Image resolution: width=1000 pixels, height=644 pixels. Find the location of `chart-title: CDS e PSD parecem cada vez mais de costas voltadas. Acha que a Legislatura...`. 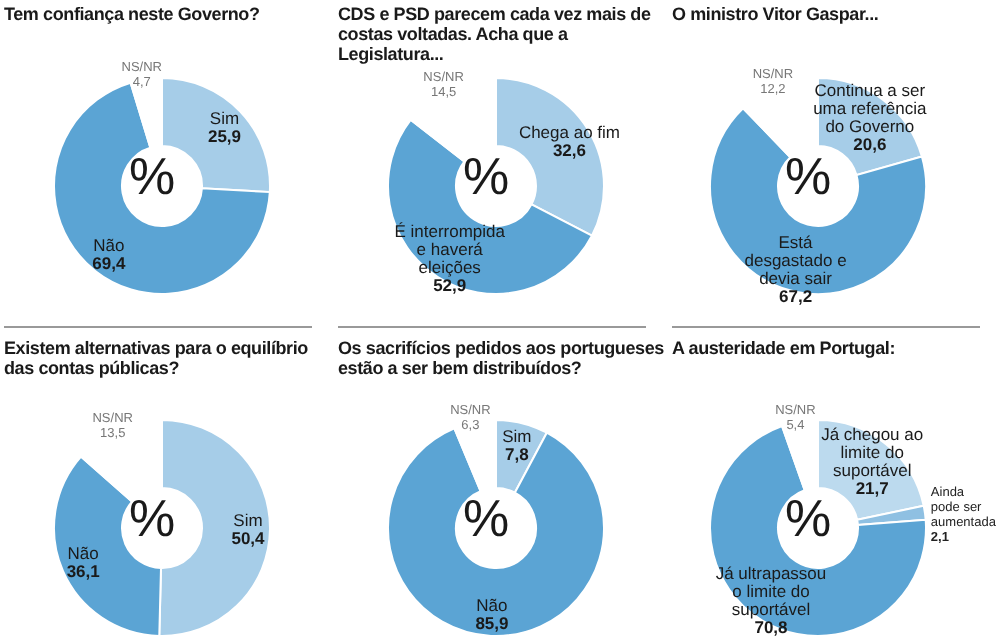

chart-title: CDS e PSD parecem cada vez mais de costas voltadas. Acha que a Legislatura... is located at coordinates (495, 34).